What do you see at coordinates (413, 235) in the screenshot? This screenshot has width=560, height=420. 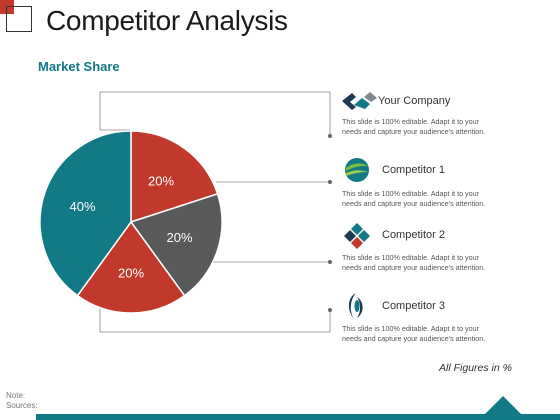 I see `legend-title-competitor-2: Competitor 2` at bounding box center [413, 235].